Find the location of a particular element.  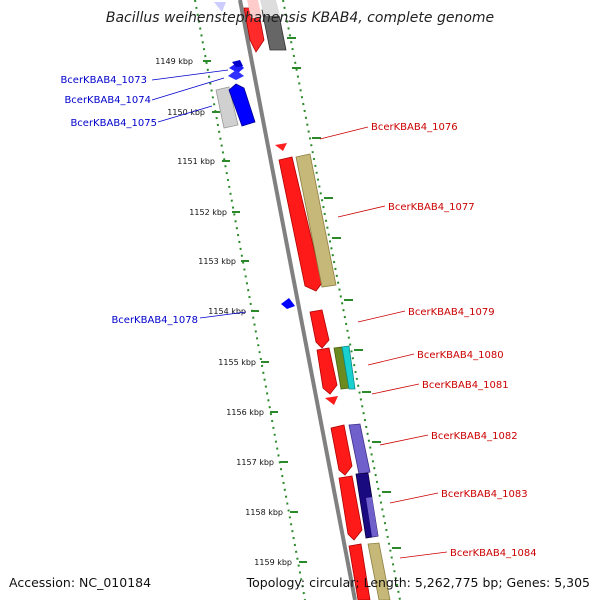

tick-label-1153: 1153 kbp is located at coordinates (217, 261).